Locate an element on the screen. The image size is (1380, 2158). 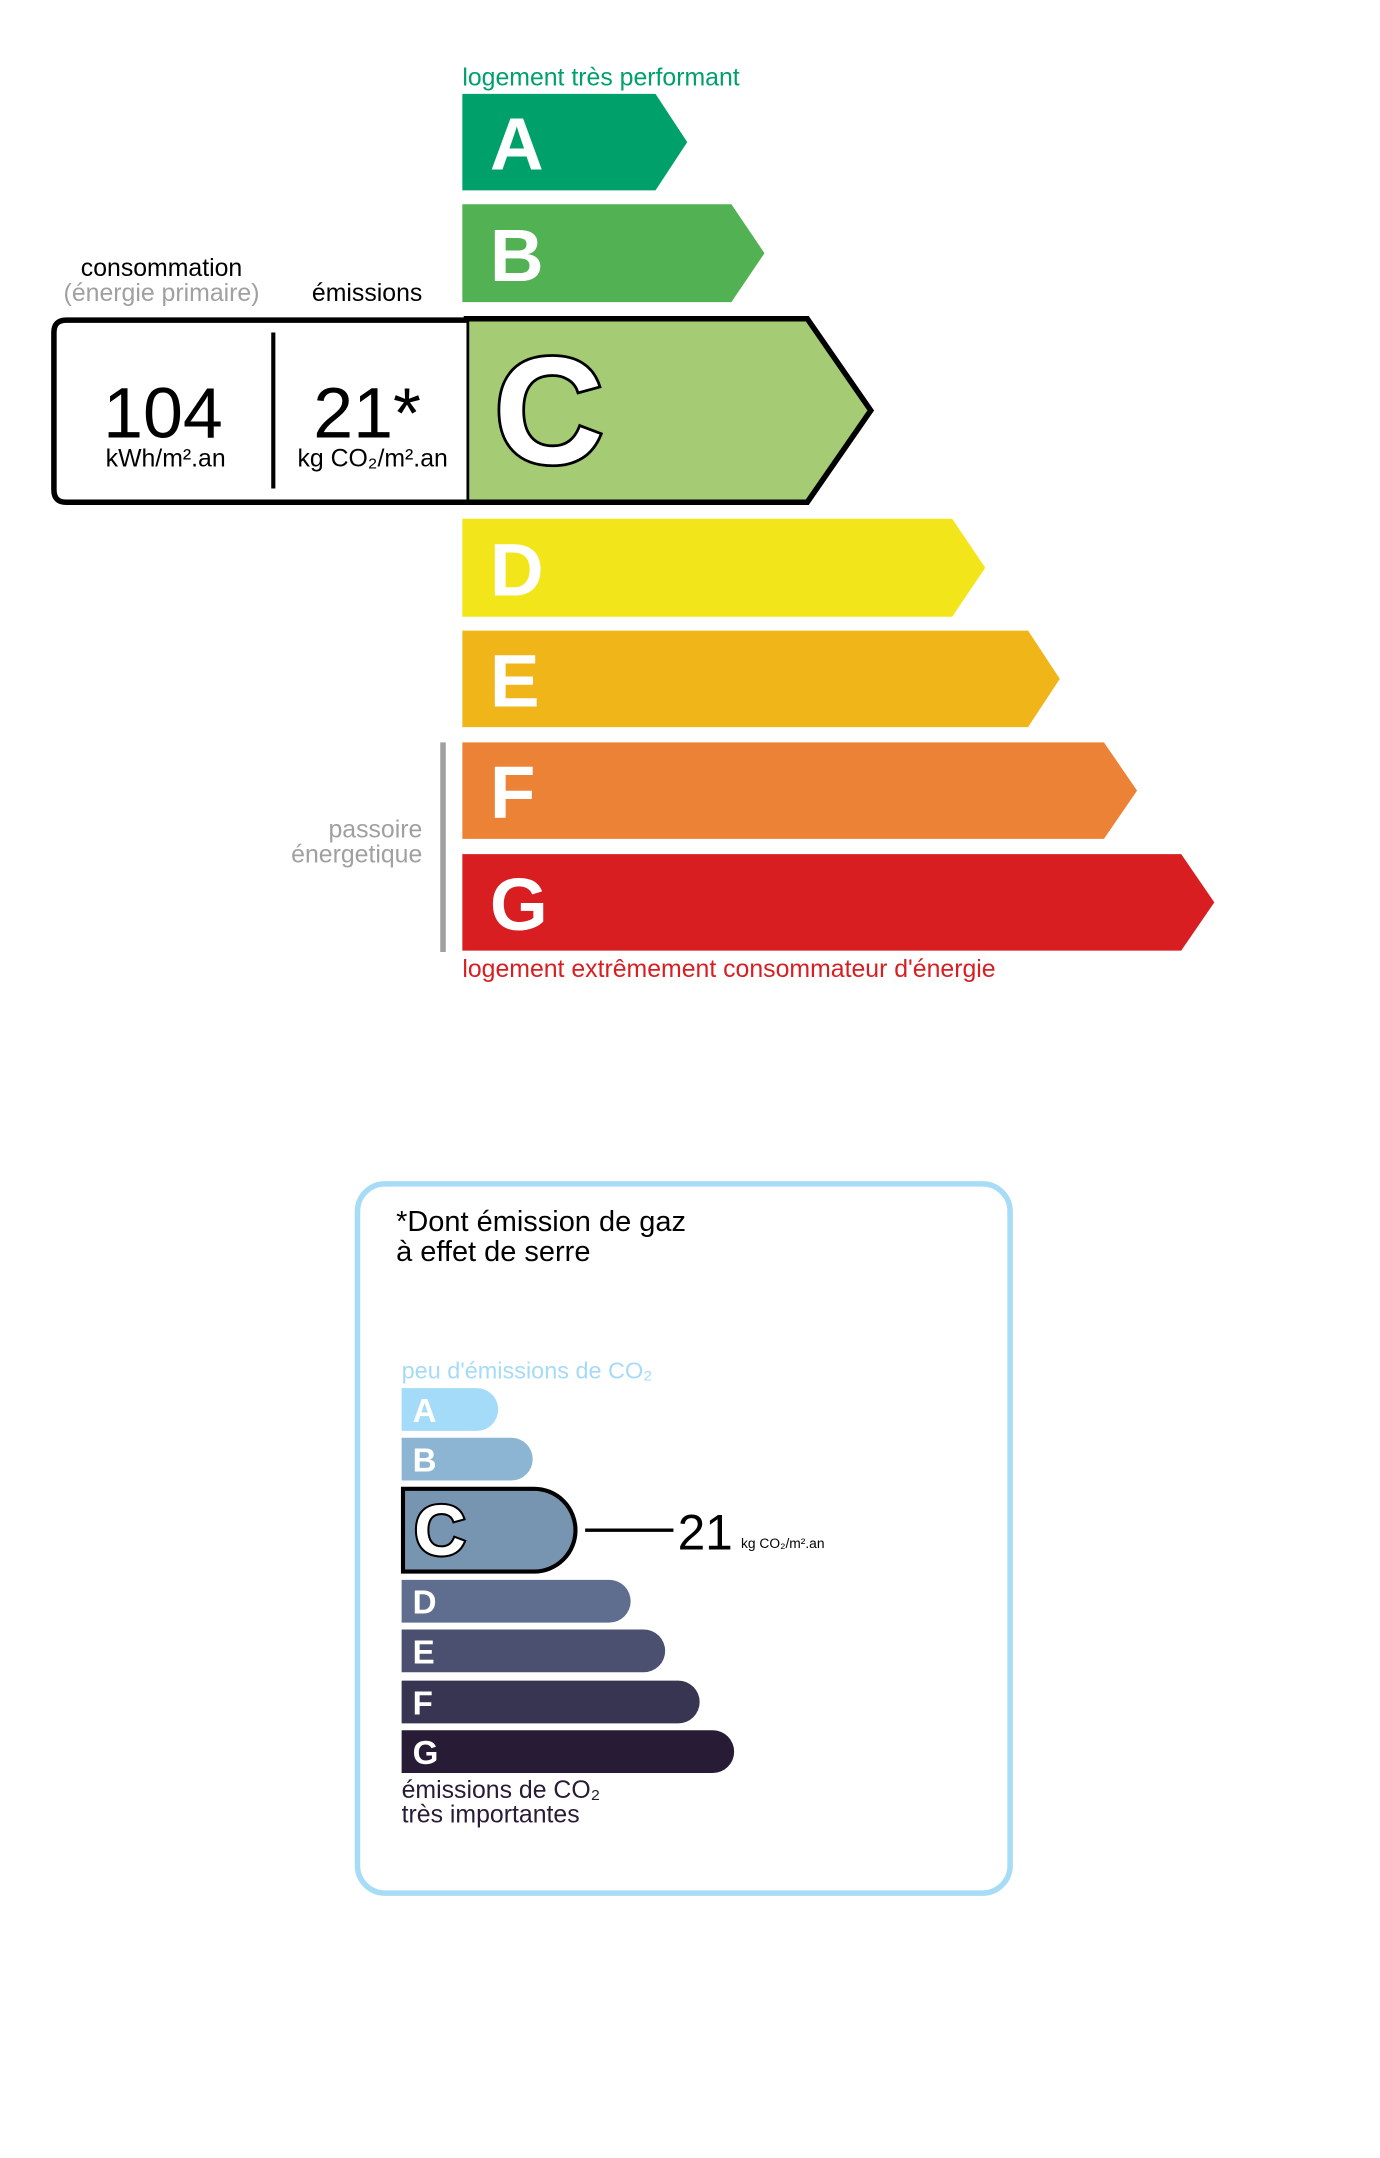
ges-title-line2: à effet de serre is located at coordinates (493, 1252).